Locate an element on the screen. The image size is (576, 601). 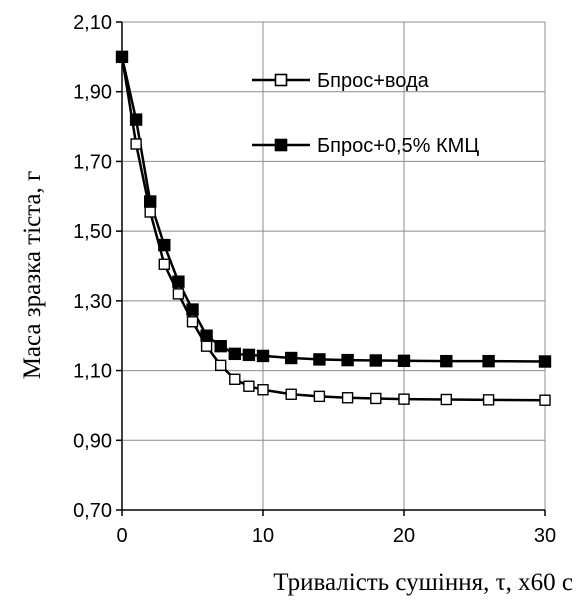
y-tick-label: 1,10 is located at coordinates (92, 372).